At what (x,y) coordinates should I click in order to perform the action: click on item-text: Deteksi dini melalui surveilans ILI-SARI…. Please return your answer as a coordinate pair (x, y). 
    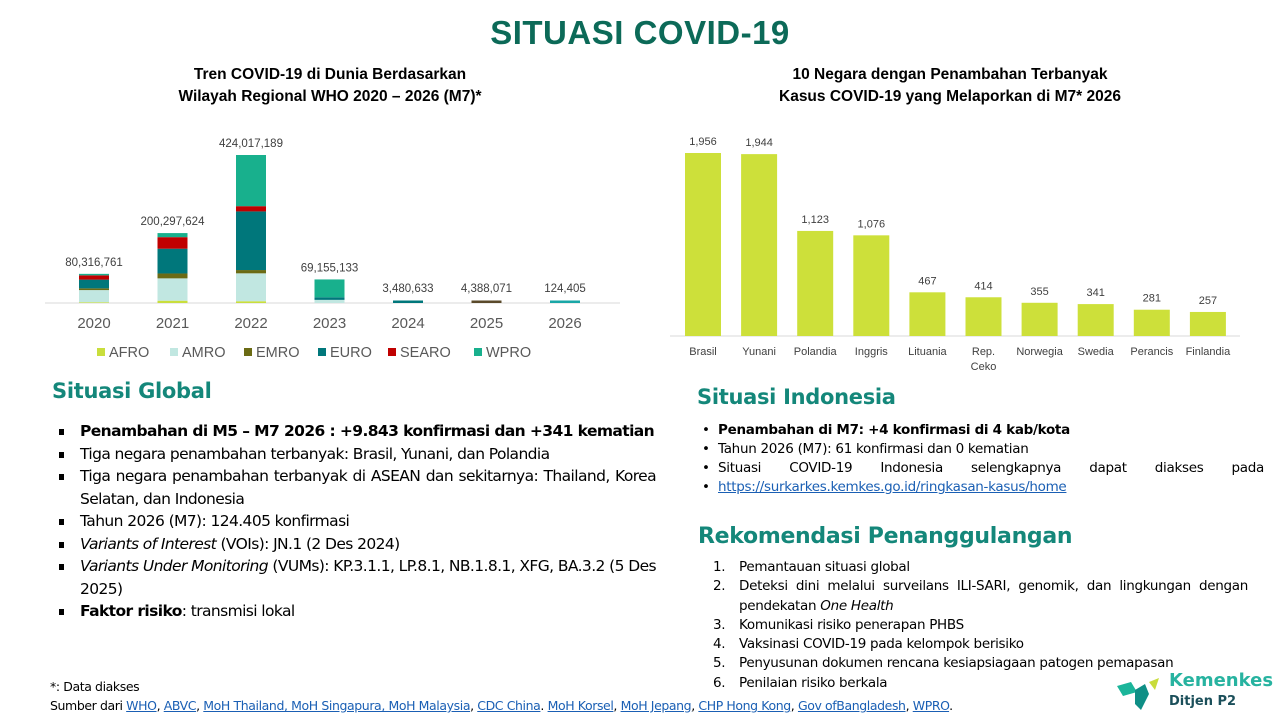
    Looking at the image, I should click on (993, 596).